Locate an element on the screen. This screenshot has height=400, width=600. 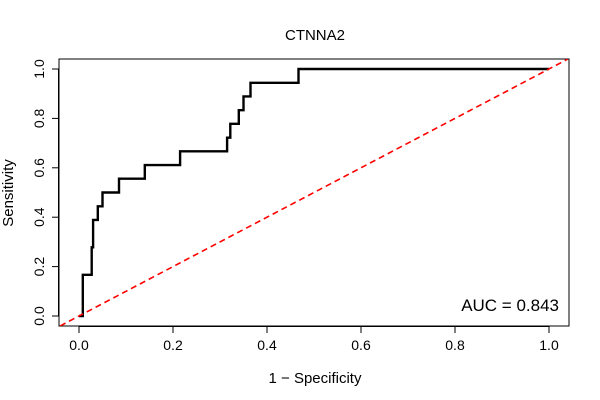
y-tick-label: 0.0 is located at coordinates (39, 316).